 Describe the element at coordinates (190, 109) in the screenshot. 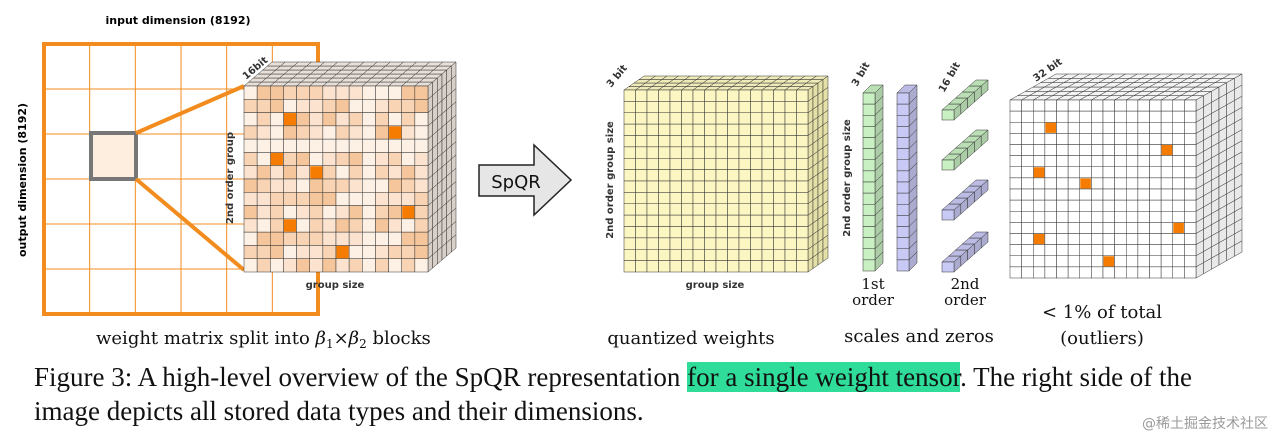

I see `zoom-line-top` at that location.